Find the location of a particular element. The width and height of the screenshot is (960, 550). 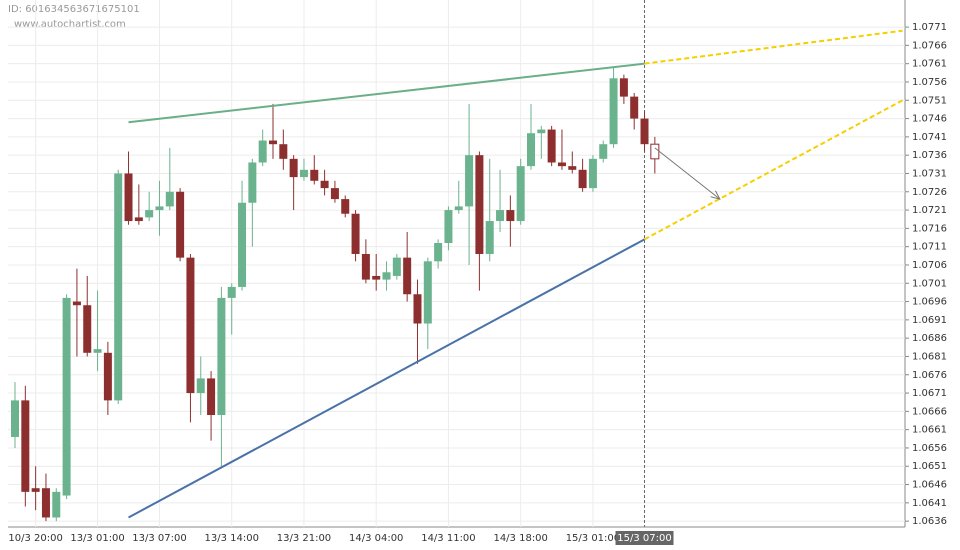

y-tick-label: 1.0696 is located at coordinates (929, 302).